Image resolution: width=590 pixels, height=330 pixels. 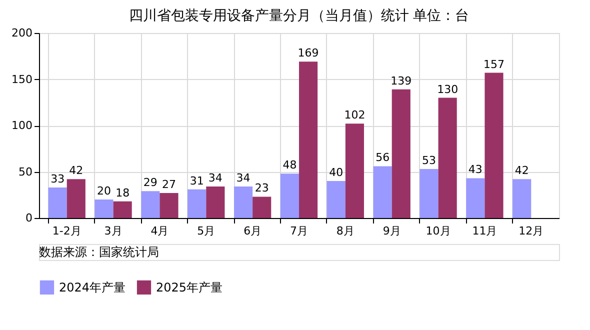 I want to click on data-label: 33, so click(x=57, y=179).